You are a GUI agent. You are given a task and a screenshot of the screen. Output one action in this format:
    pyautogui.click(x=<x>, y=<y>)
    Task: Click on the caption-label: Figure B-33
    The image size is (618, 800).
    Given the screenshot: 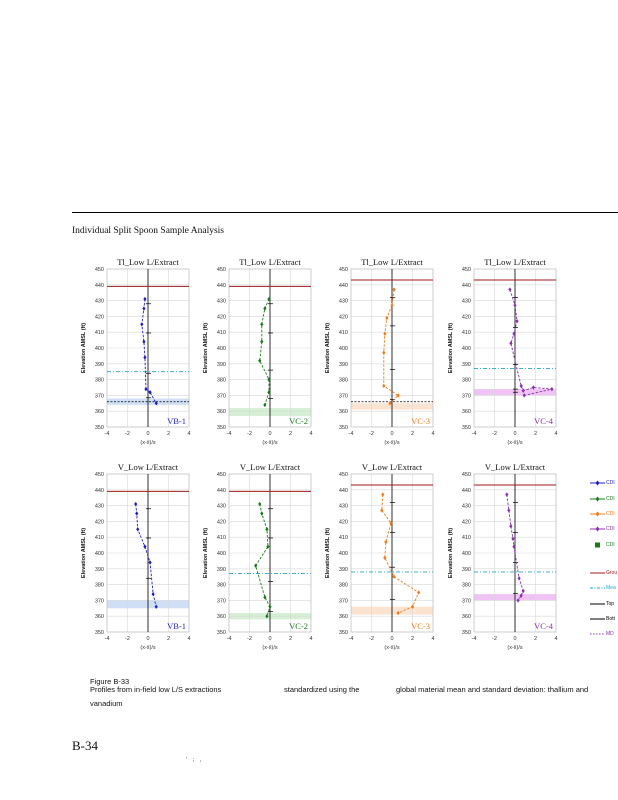 What is the action you would take?
    pyautogui.click(x=110, y=681)
    